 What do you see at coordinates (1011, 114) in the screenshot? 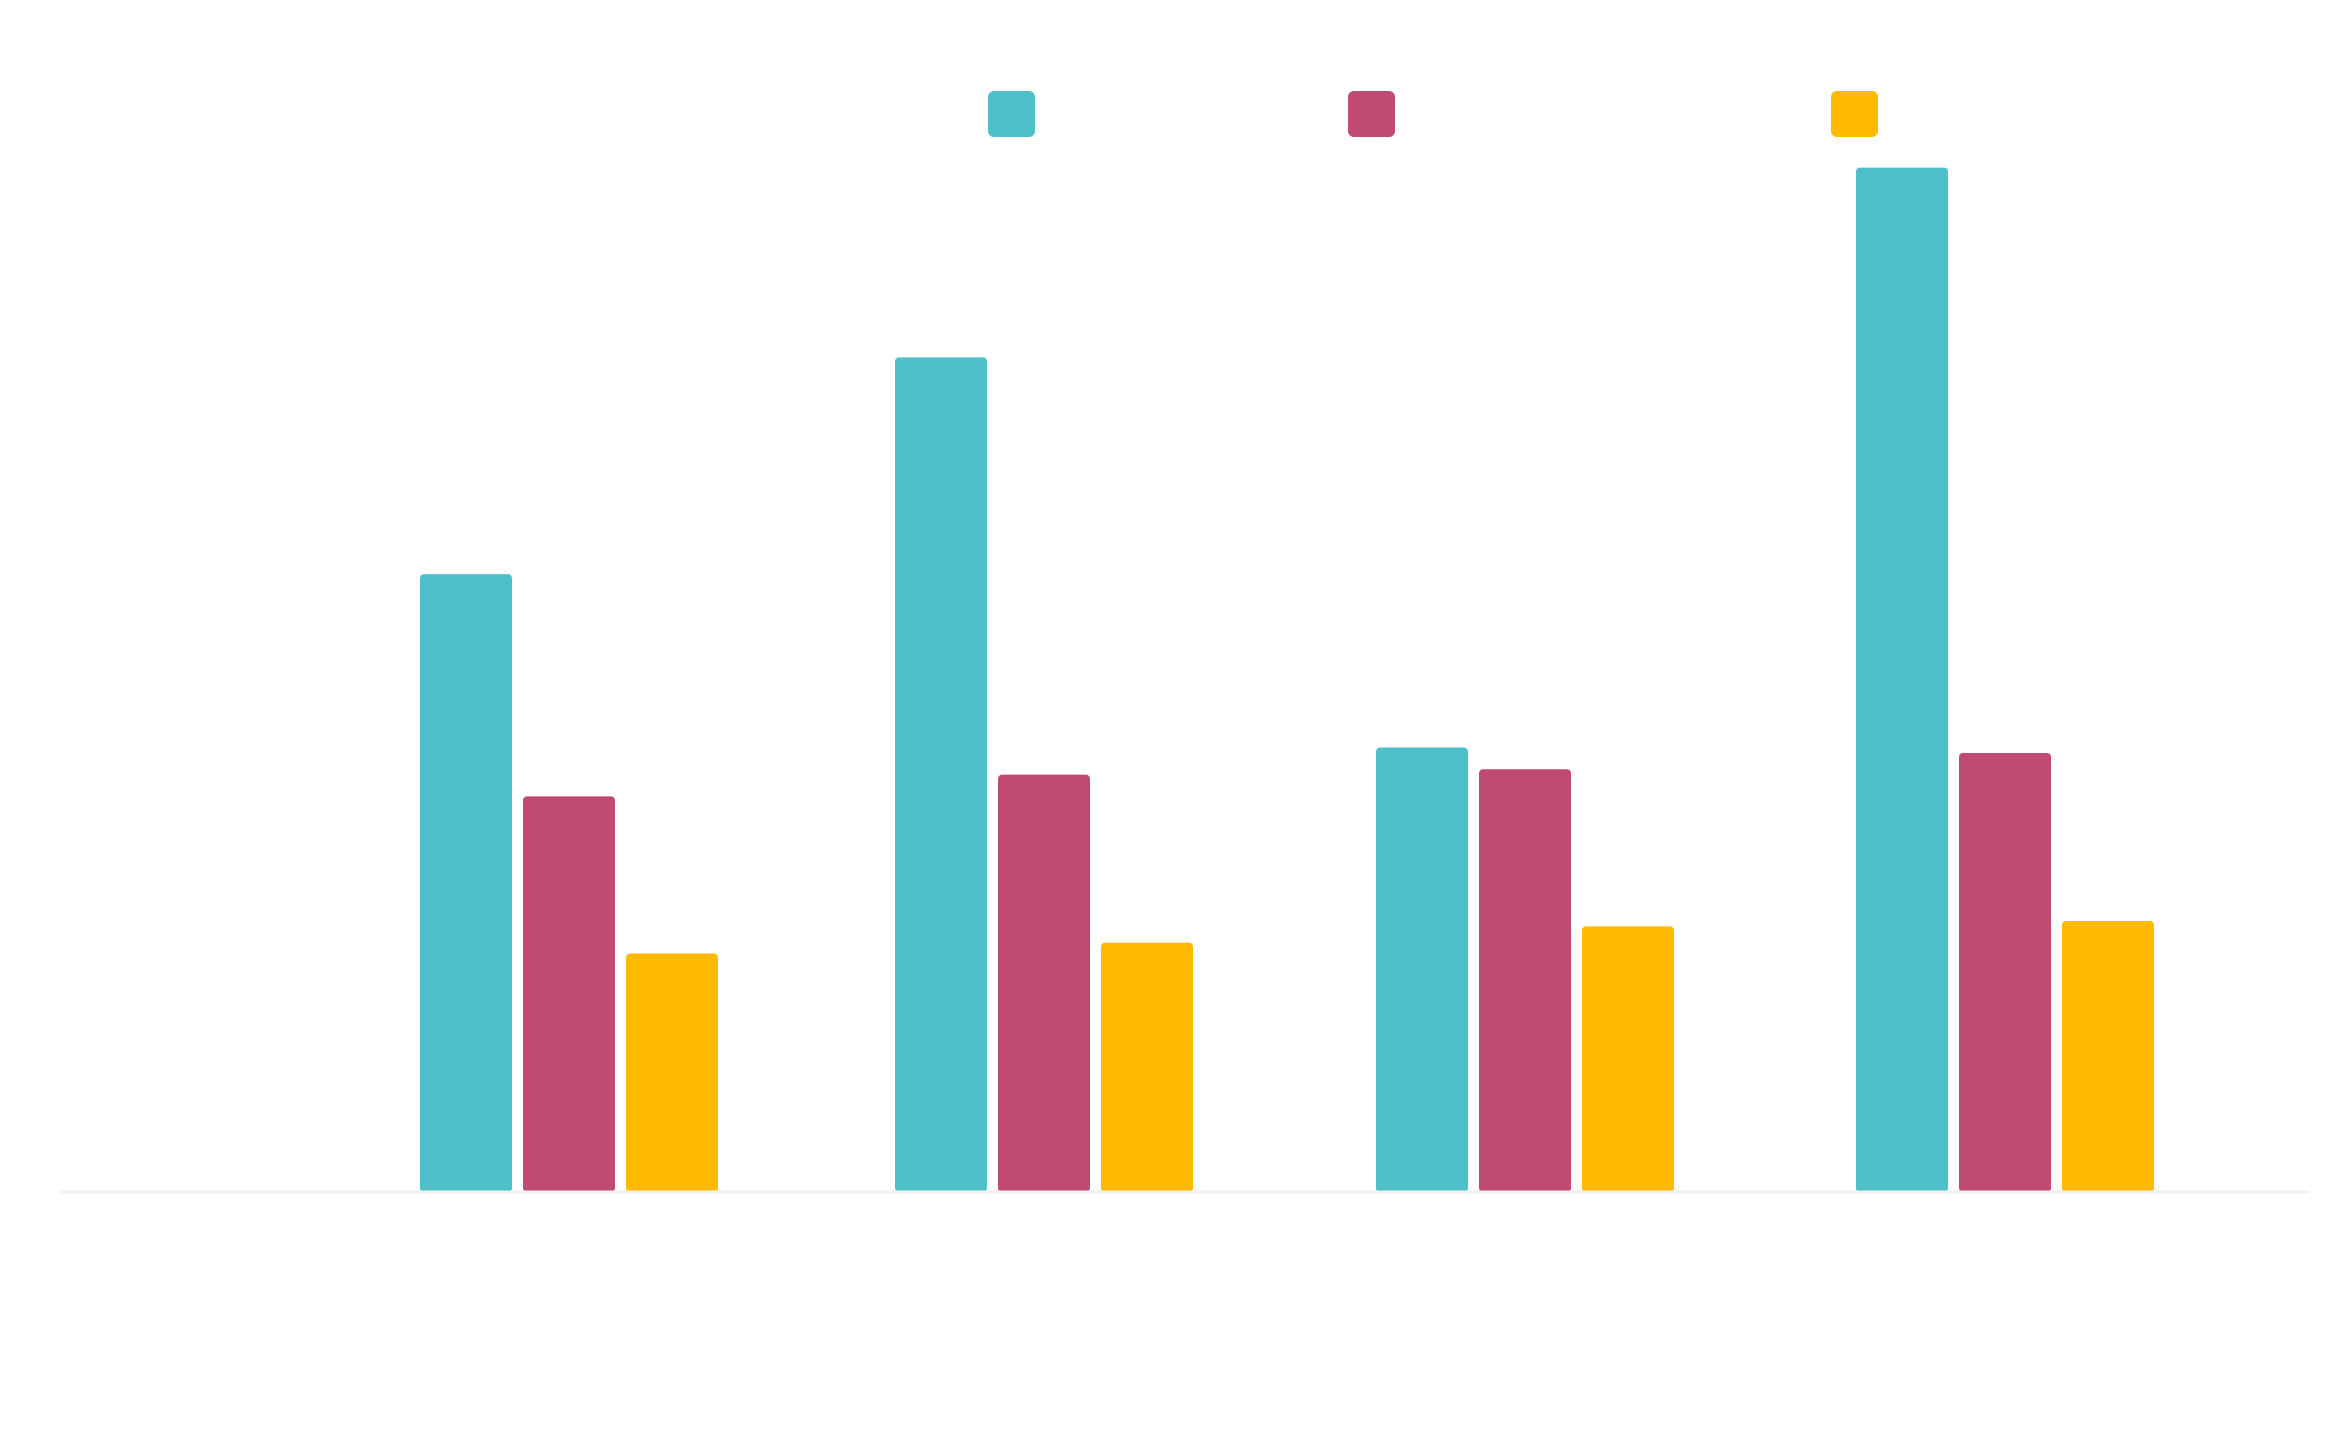
I see `legend-swatch-series1` at bounding box center [1011, 114].